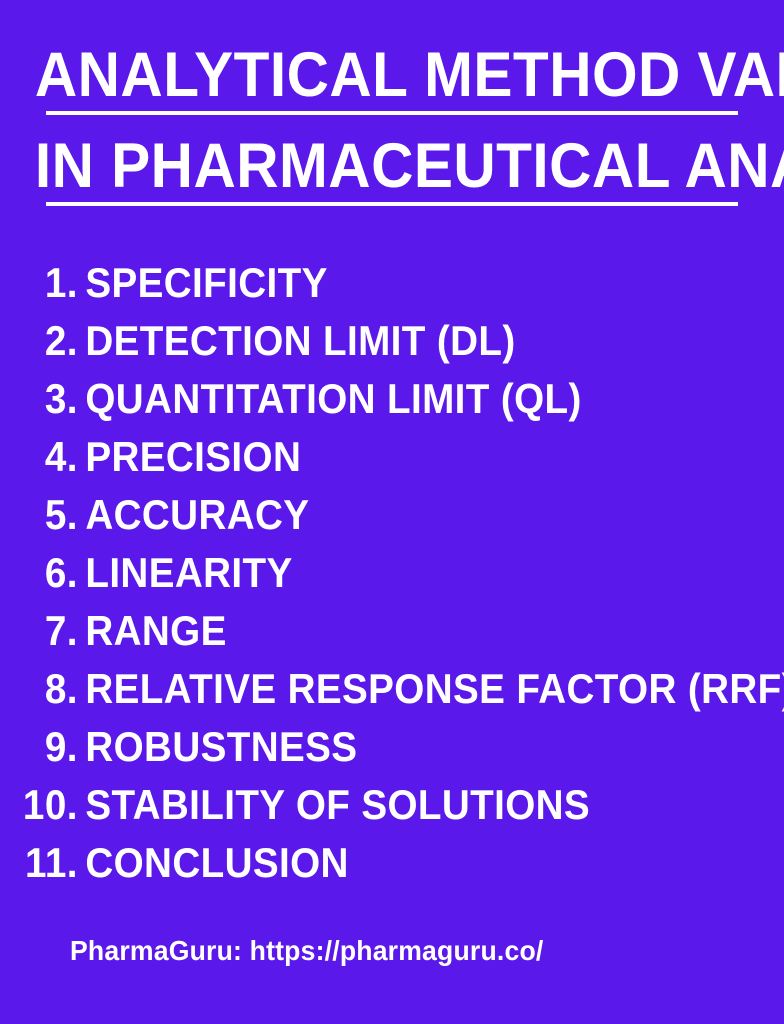 This screenshot has height=1024, width=784. I want to click on list-item: 10. STABILITY OF SOLUTIONS, so click(392, 805).